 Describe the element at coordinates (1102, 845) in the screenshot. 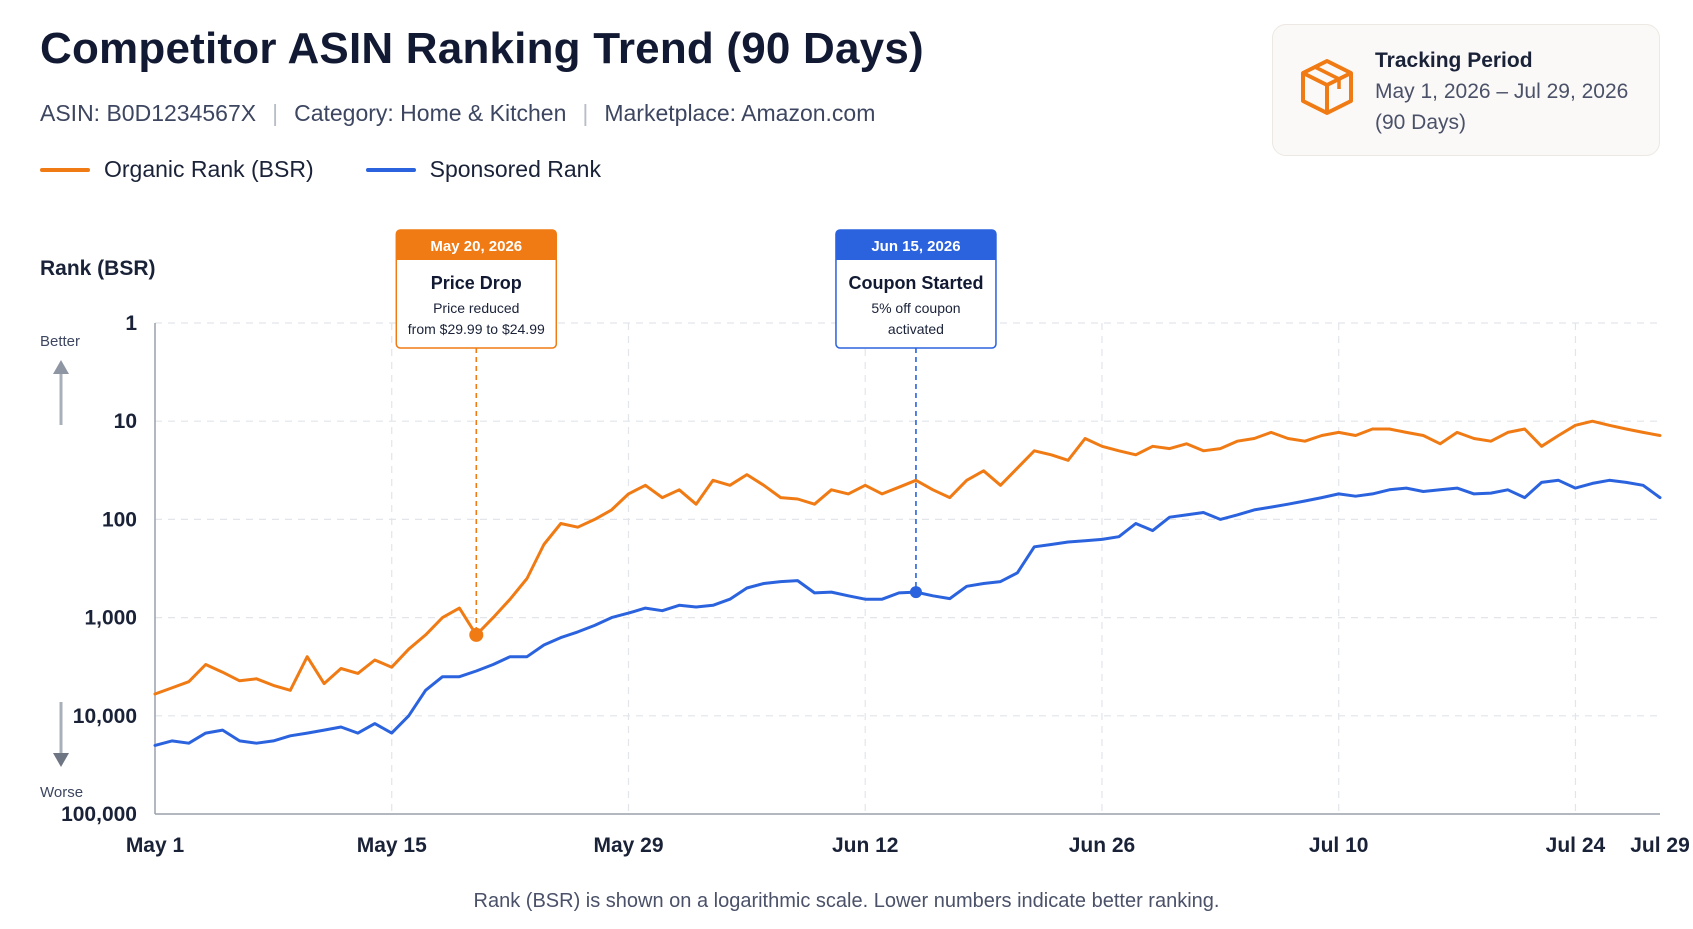

I see `x-tick-label: Jun 26` at that location.